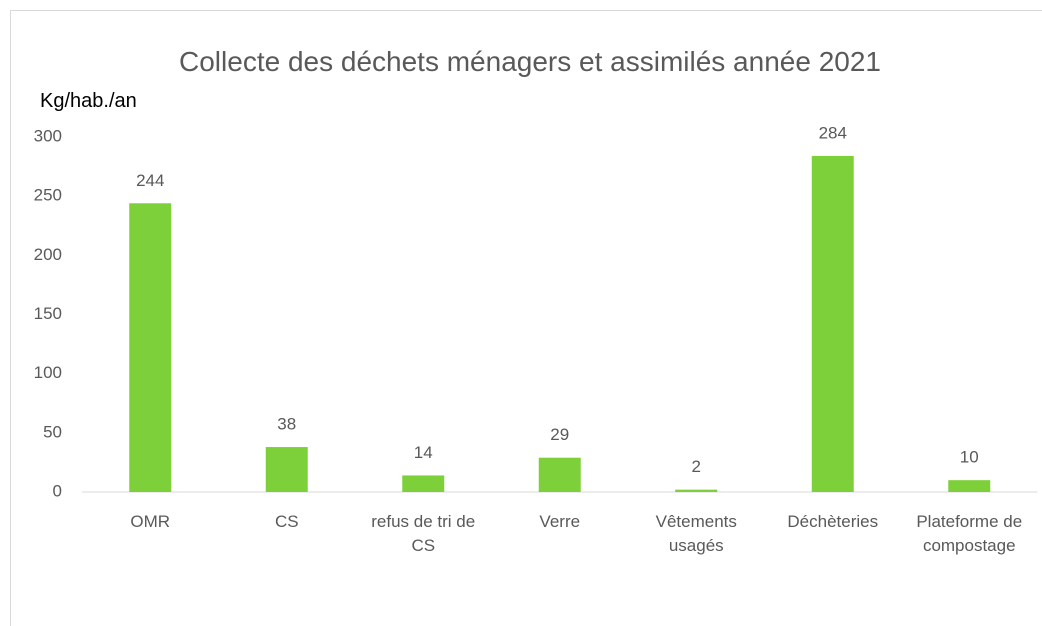 The height and width of the screenshot is (626, 1042). I want to click on y-axis-label: Kg/hab./an, so click(88, 101).